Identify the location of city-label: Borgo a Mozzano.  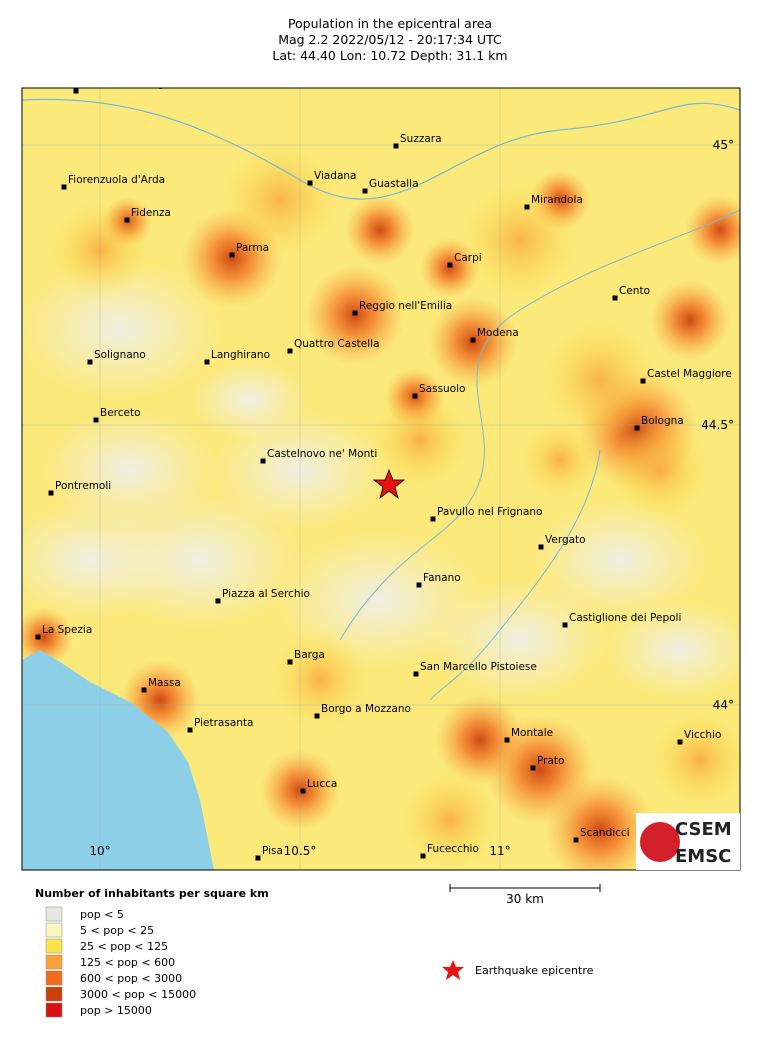
(366, 709).